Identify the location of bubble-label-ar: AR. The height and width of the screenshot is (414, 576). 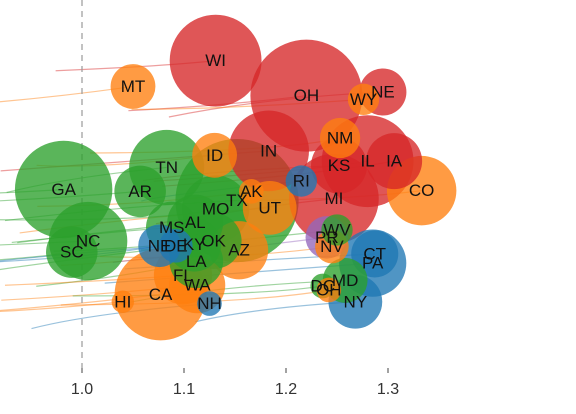
(140, 191).